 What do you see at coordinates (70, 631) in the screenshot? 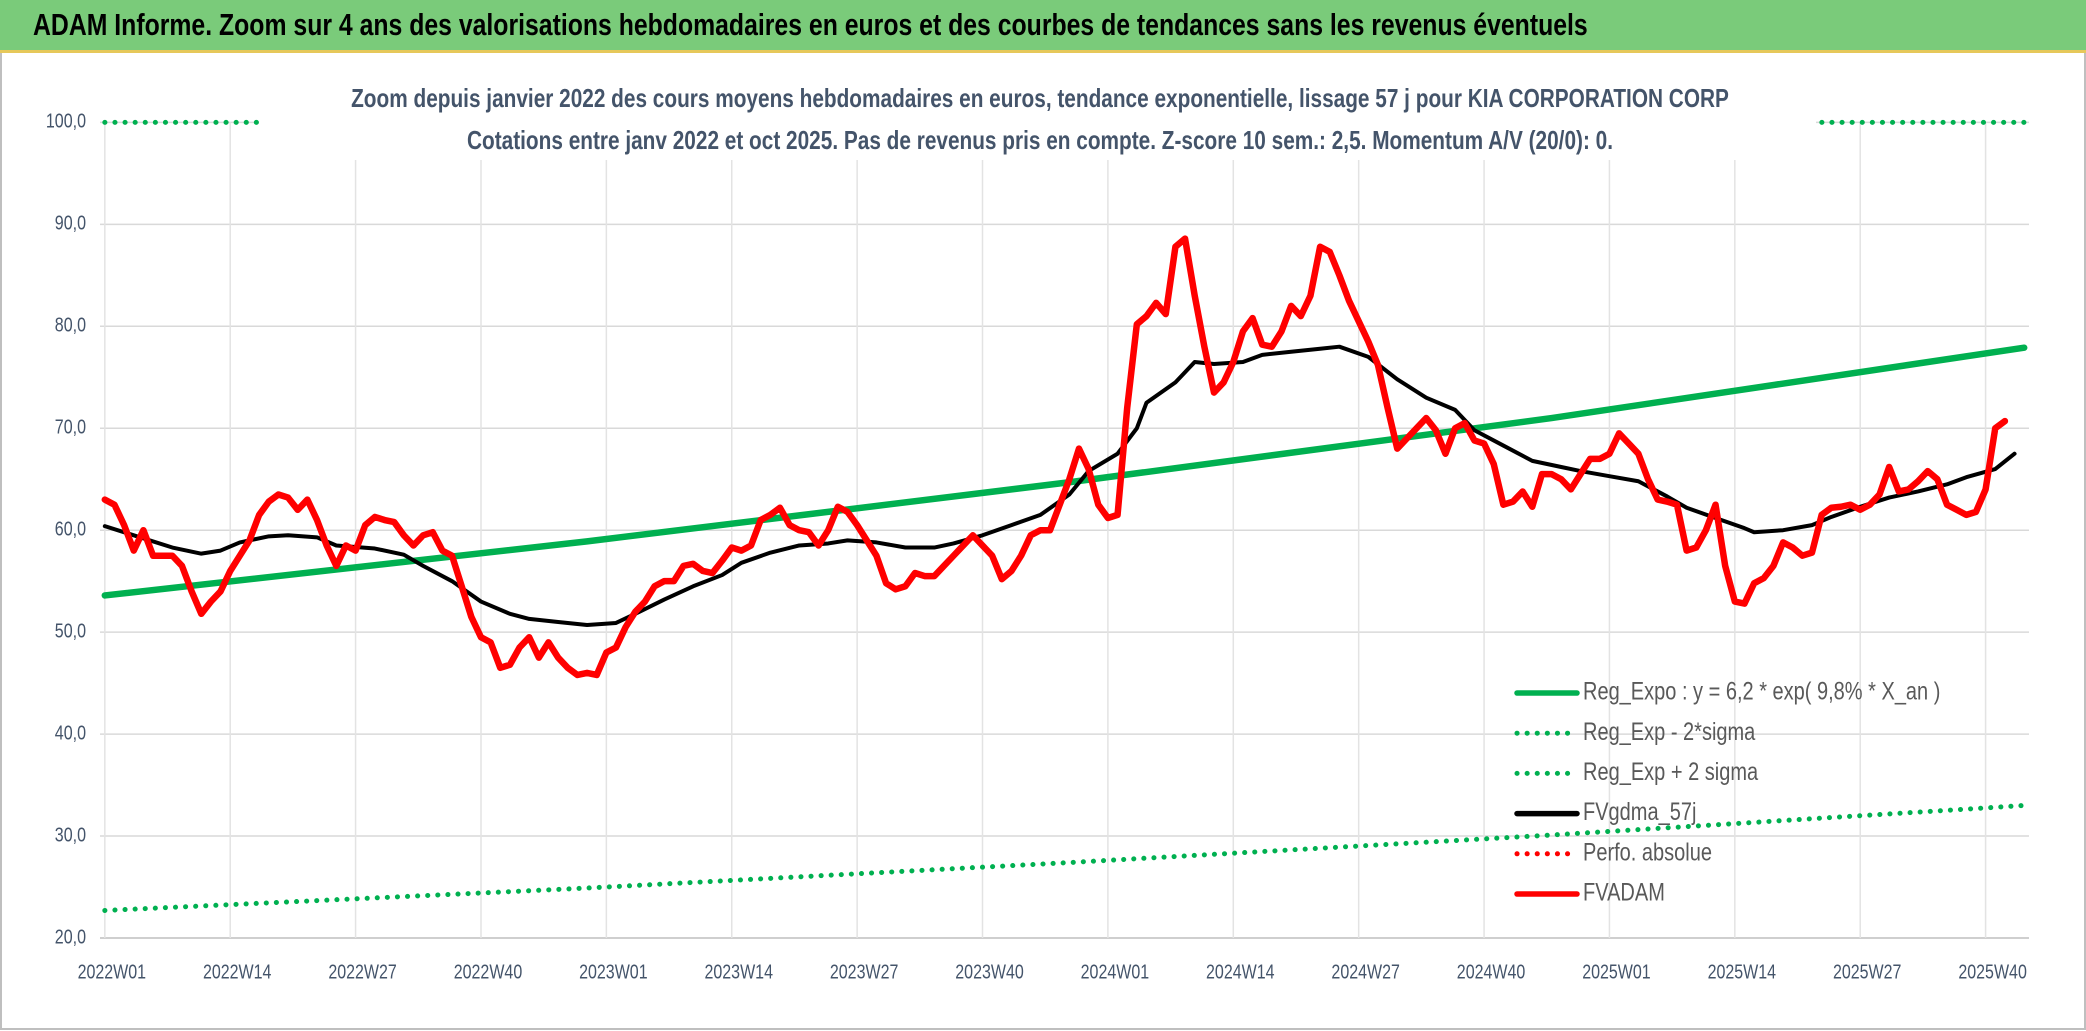
I see `y-tick-label: 50,0` at bounding box center [70, 631].